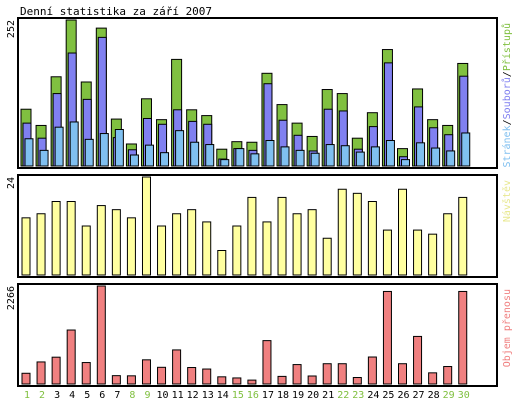  What do you see at coordinates (434, 395) in the screenshot?
I see `x-tick-label: 28` at bounding box center [434, 395].